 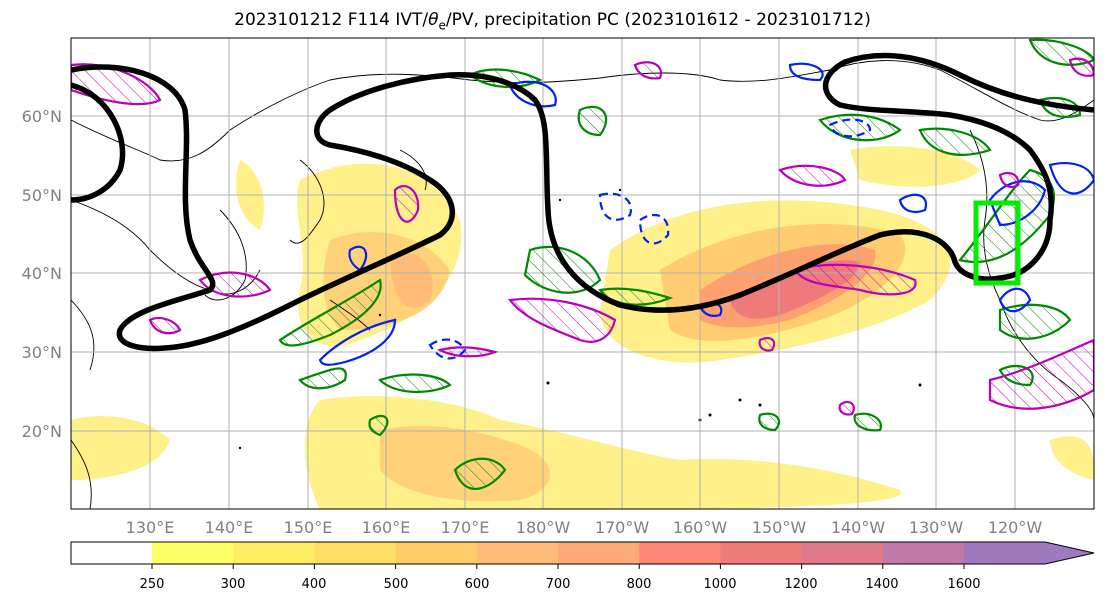 What do you see at coordinates (396, 584) in the screenshot?
I see `colorbar-label: 500` at bounding box center [396, 584].